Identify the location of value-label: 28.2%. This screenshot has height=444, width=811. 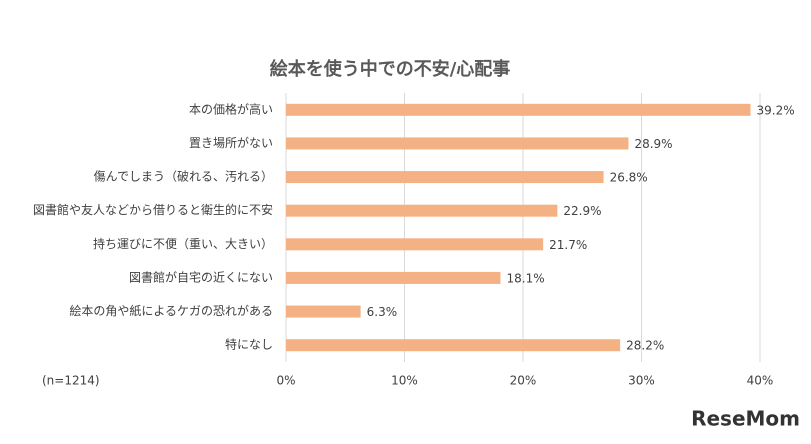
(645, 346).